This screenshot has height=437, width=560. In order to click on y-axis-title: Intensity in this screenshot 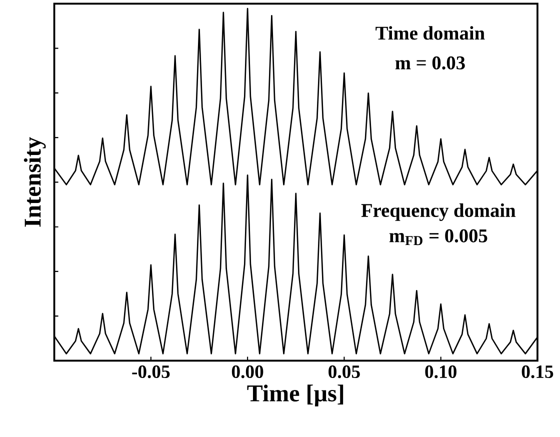, I will do `click(35, 182)`.